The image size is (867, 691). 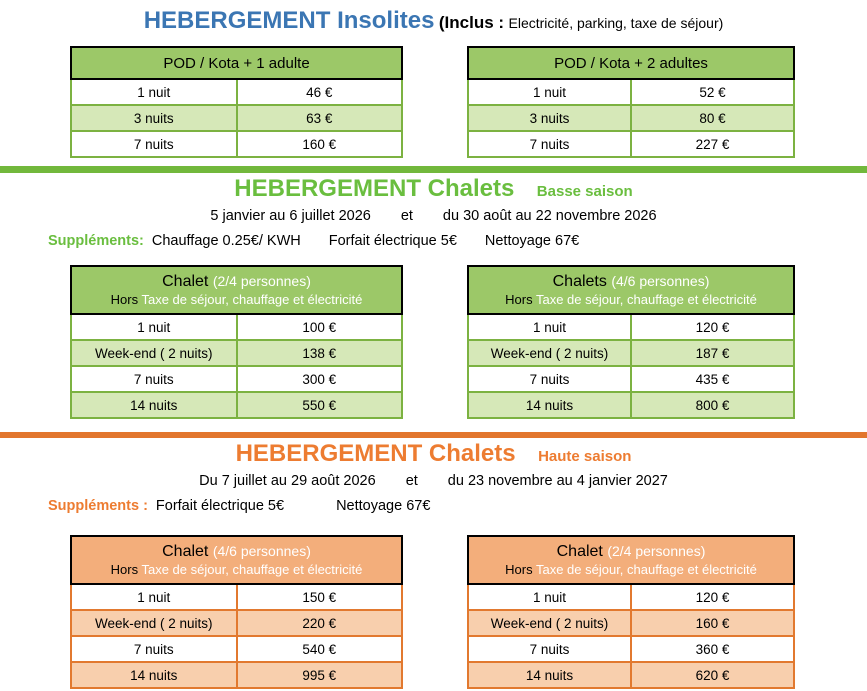 I want to click on title-chalets-haute: HEBERGEMENT Chalets, so click(x=375, y=453).